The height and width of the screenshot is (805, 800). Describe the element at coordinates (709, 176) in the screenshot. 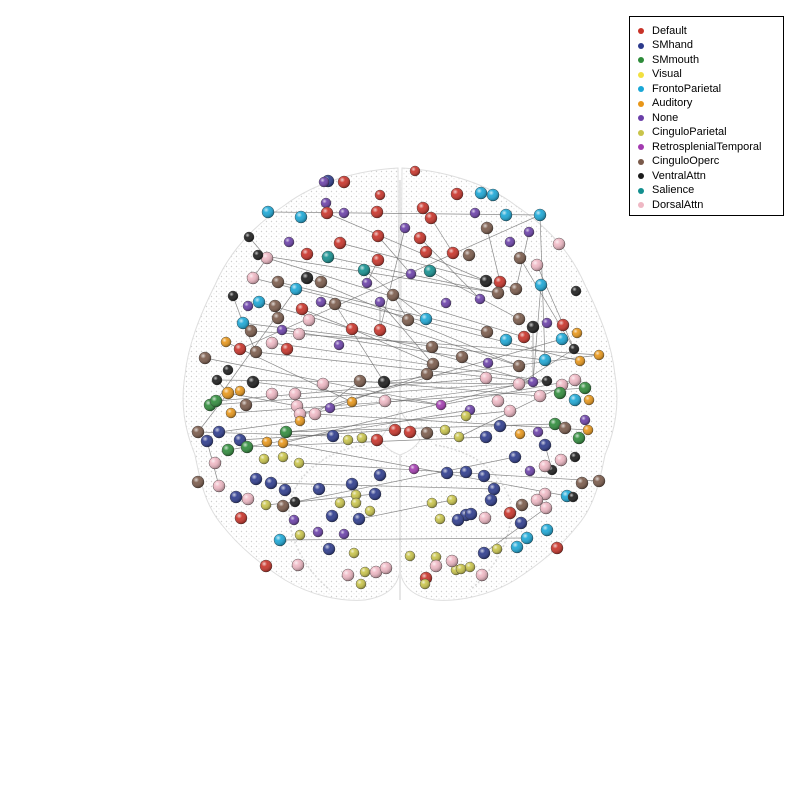

I see `legend-item: VentralAttn` at that location.